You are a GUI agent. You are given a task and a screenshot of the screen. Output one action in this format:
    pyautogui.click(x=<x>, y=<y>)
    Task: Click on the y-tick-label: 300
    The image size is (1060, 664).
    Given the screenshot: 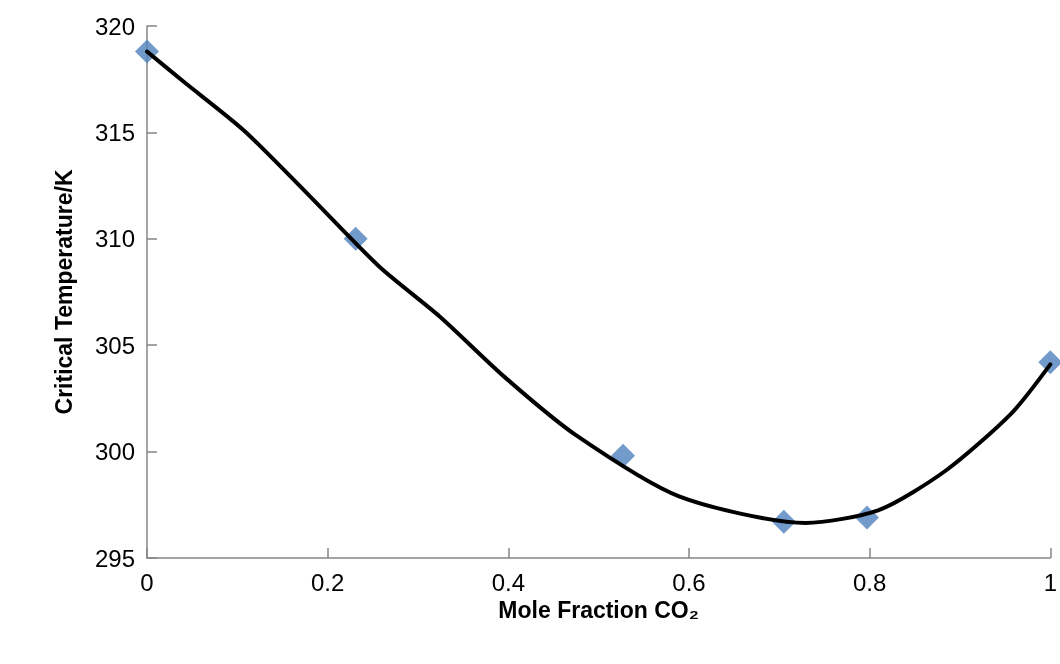 What is the action you would take?
    pyautogui.click(x=114, y=452)
    